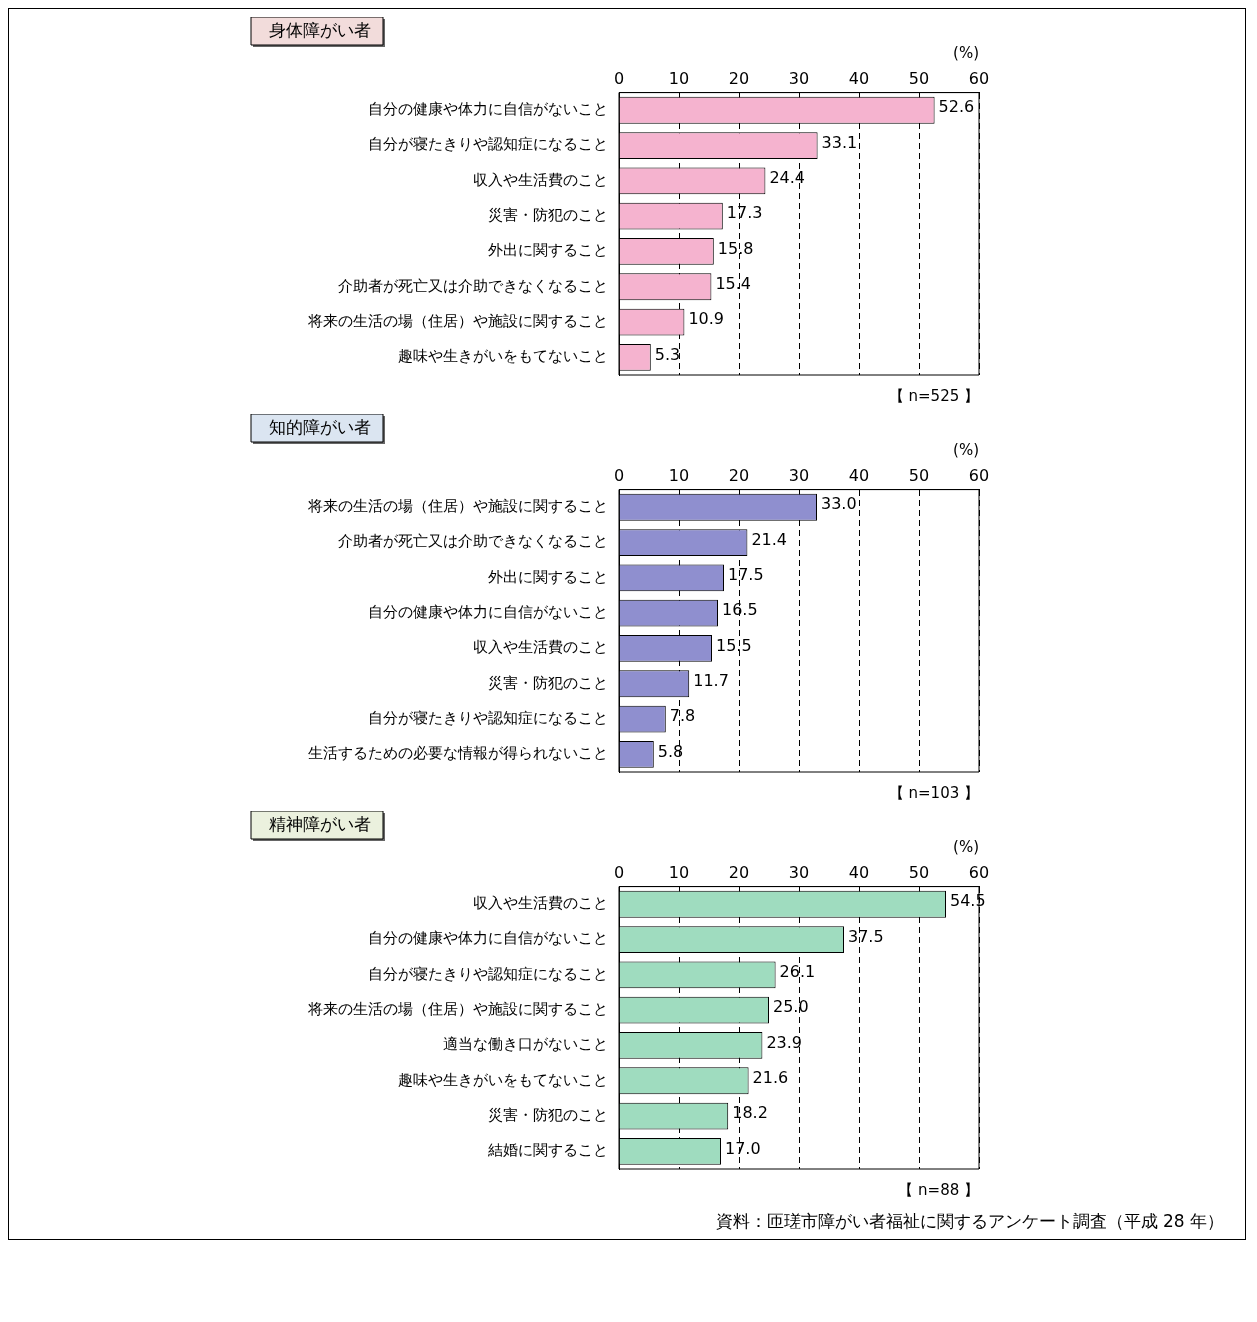  Describe the element at coordinates (969, 1221) in the screenshot. I see `text: 資料：匝瑳市障がい者福祉に関するアンケート調査（平成 28 年）` at that location.